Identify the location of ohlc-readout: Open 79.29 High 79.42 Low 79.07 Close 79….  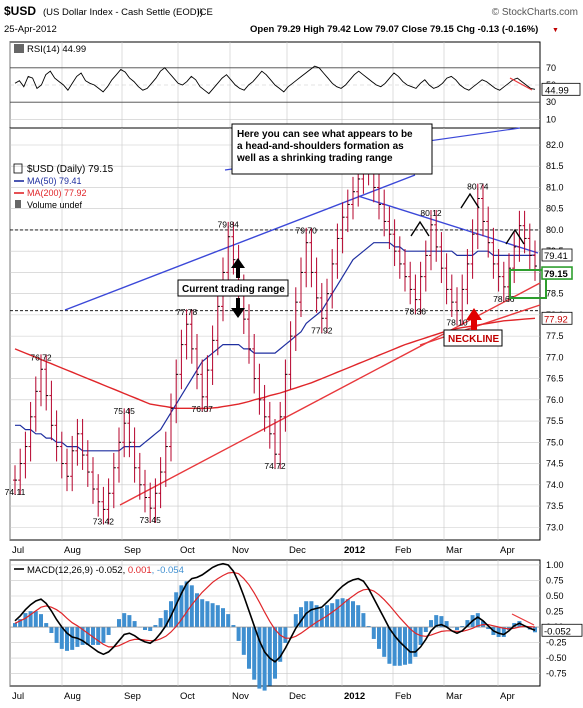
(394, 29).